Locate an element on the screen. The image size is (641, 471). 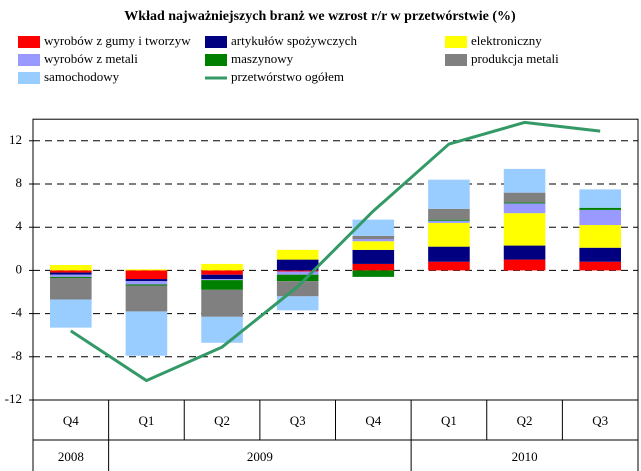
legend-label: wyrobów z metali is located at coordinates (91, 58).